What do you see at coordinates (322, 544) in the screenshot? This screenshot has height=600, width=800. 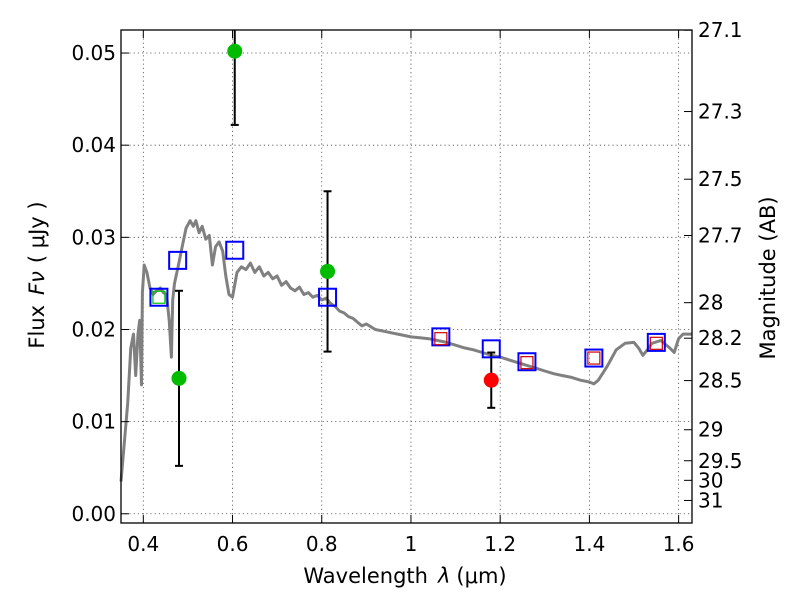 I see `x-tick-label: 0.8` at bounding box center [322, 544].